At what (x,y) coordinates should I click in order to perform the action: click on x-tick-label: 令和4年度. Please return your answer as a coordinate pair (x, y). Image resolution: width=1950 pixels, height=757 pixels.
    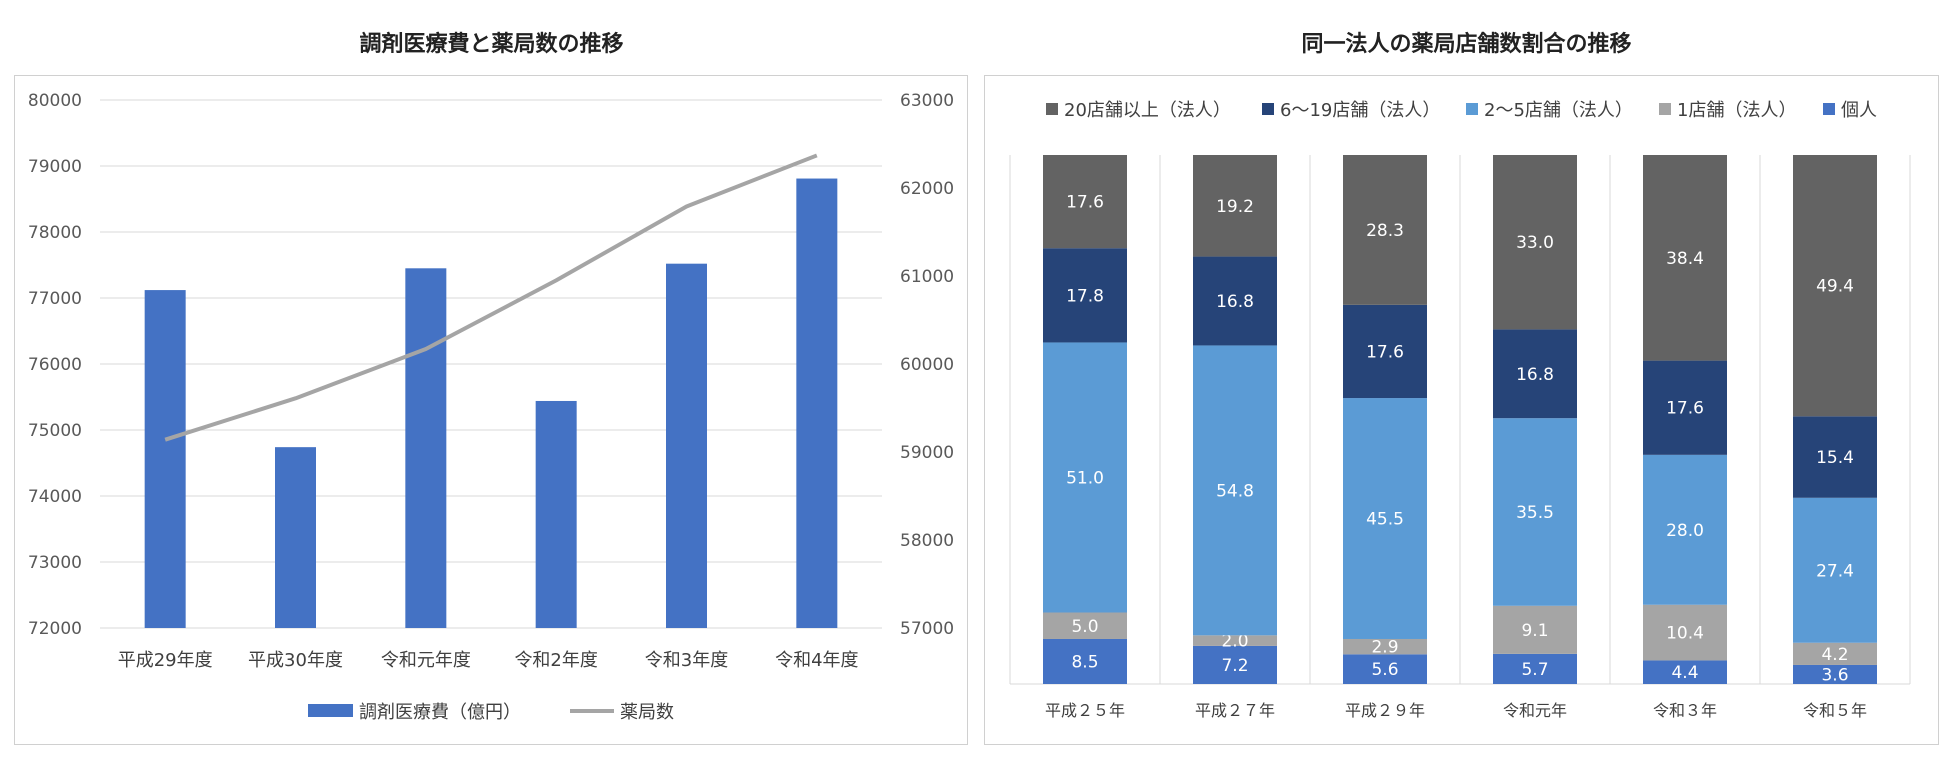
    Looking at the image, I should click on (816, 660).